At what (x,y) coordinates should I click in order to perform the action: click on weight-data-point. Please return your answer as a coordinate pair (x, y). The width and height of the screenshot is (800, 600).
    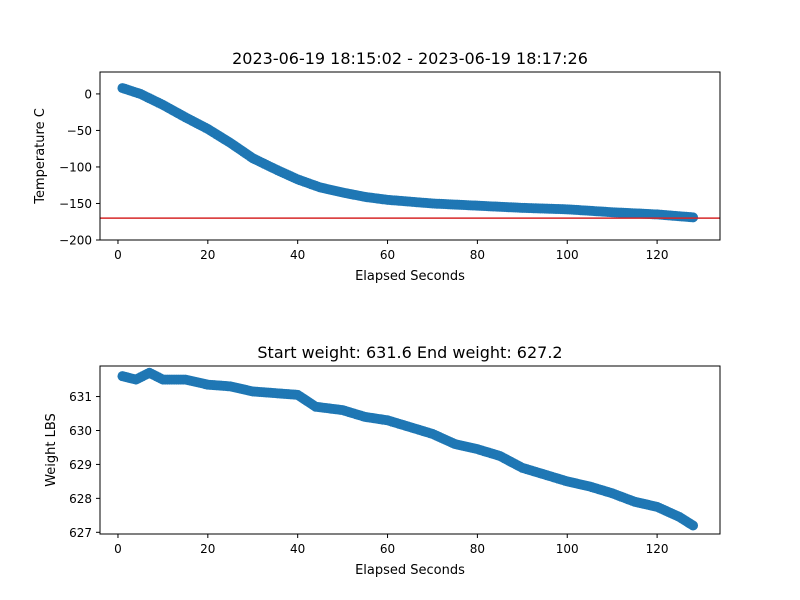
    Looking at the image, I should click on (693, 525).